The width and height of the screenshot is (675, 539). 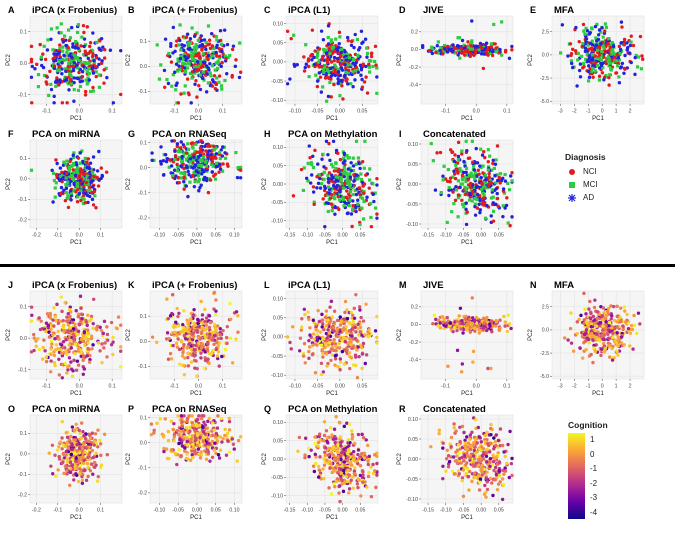 I want to click on panel-title: iPCA (+ Frobenius), so click(x=194, y=285).